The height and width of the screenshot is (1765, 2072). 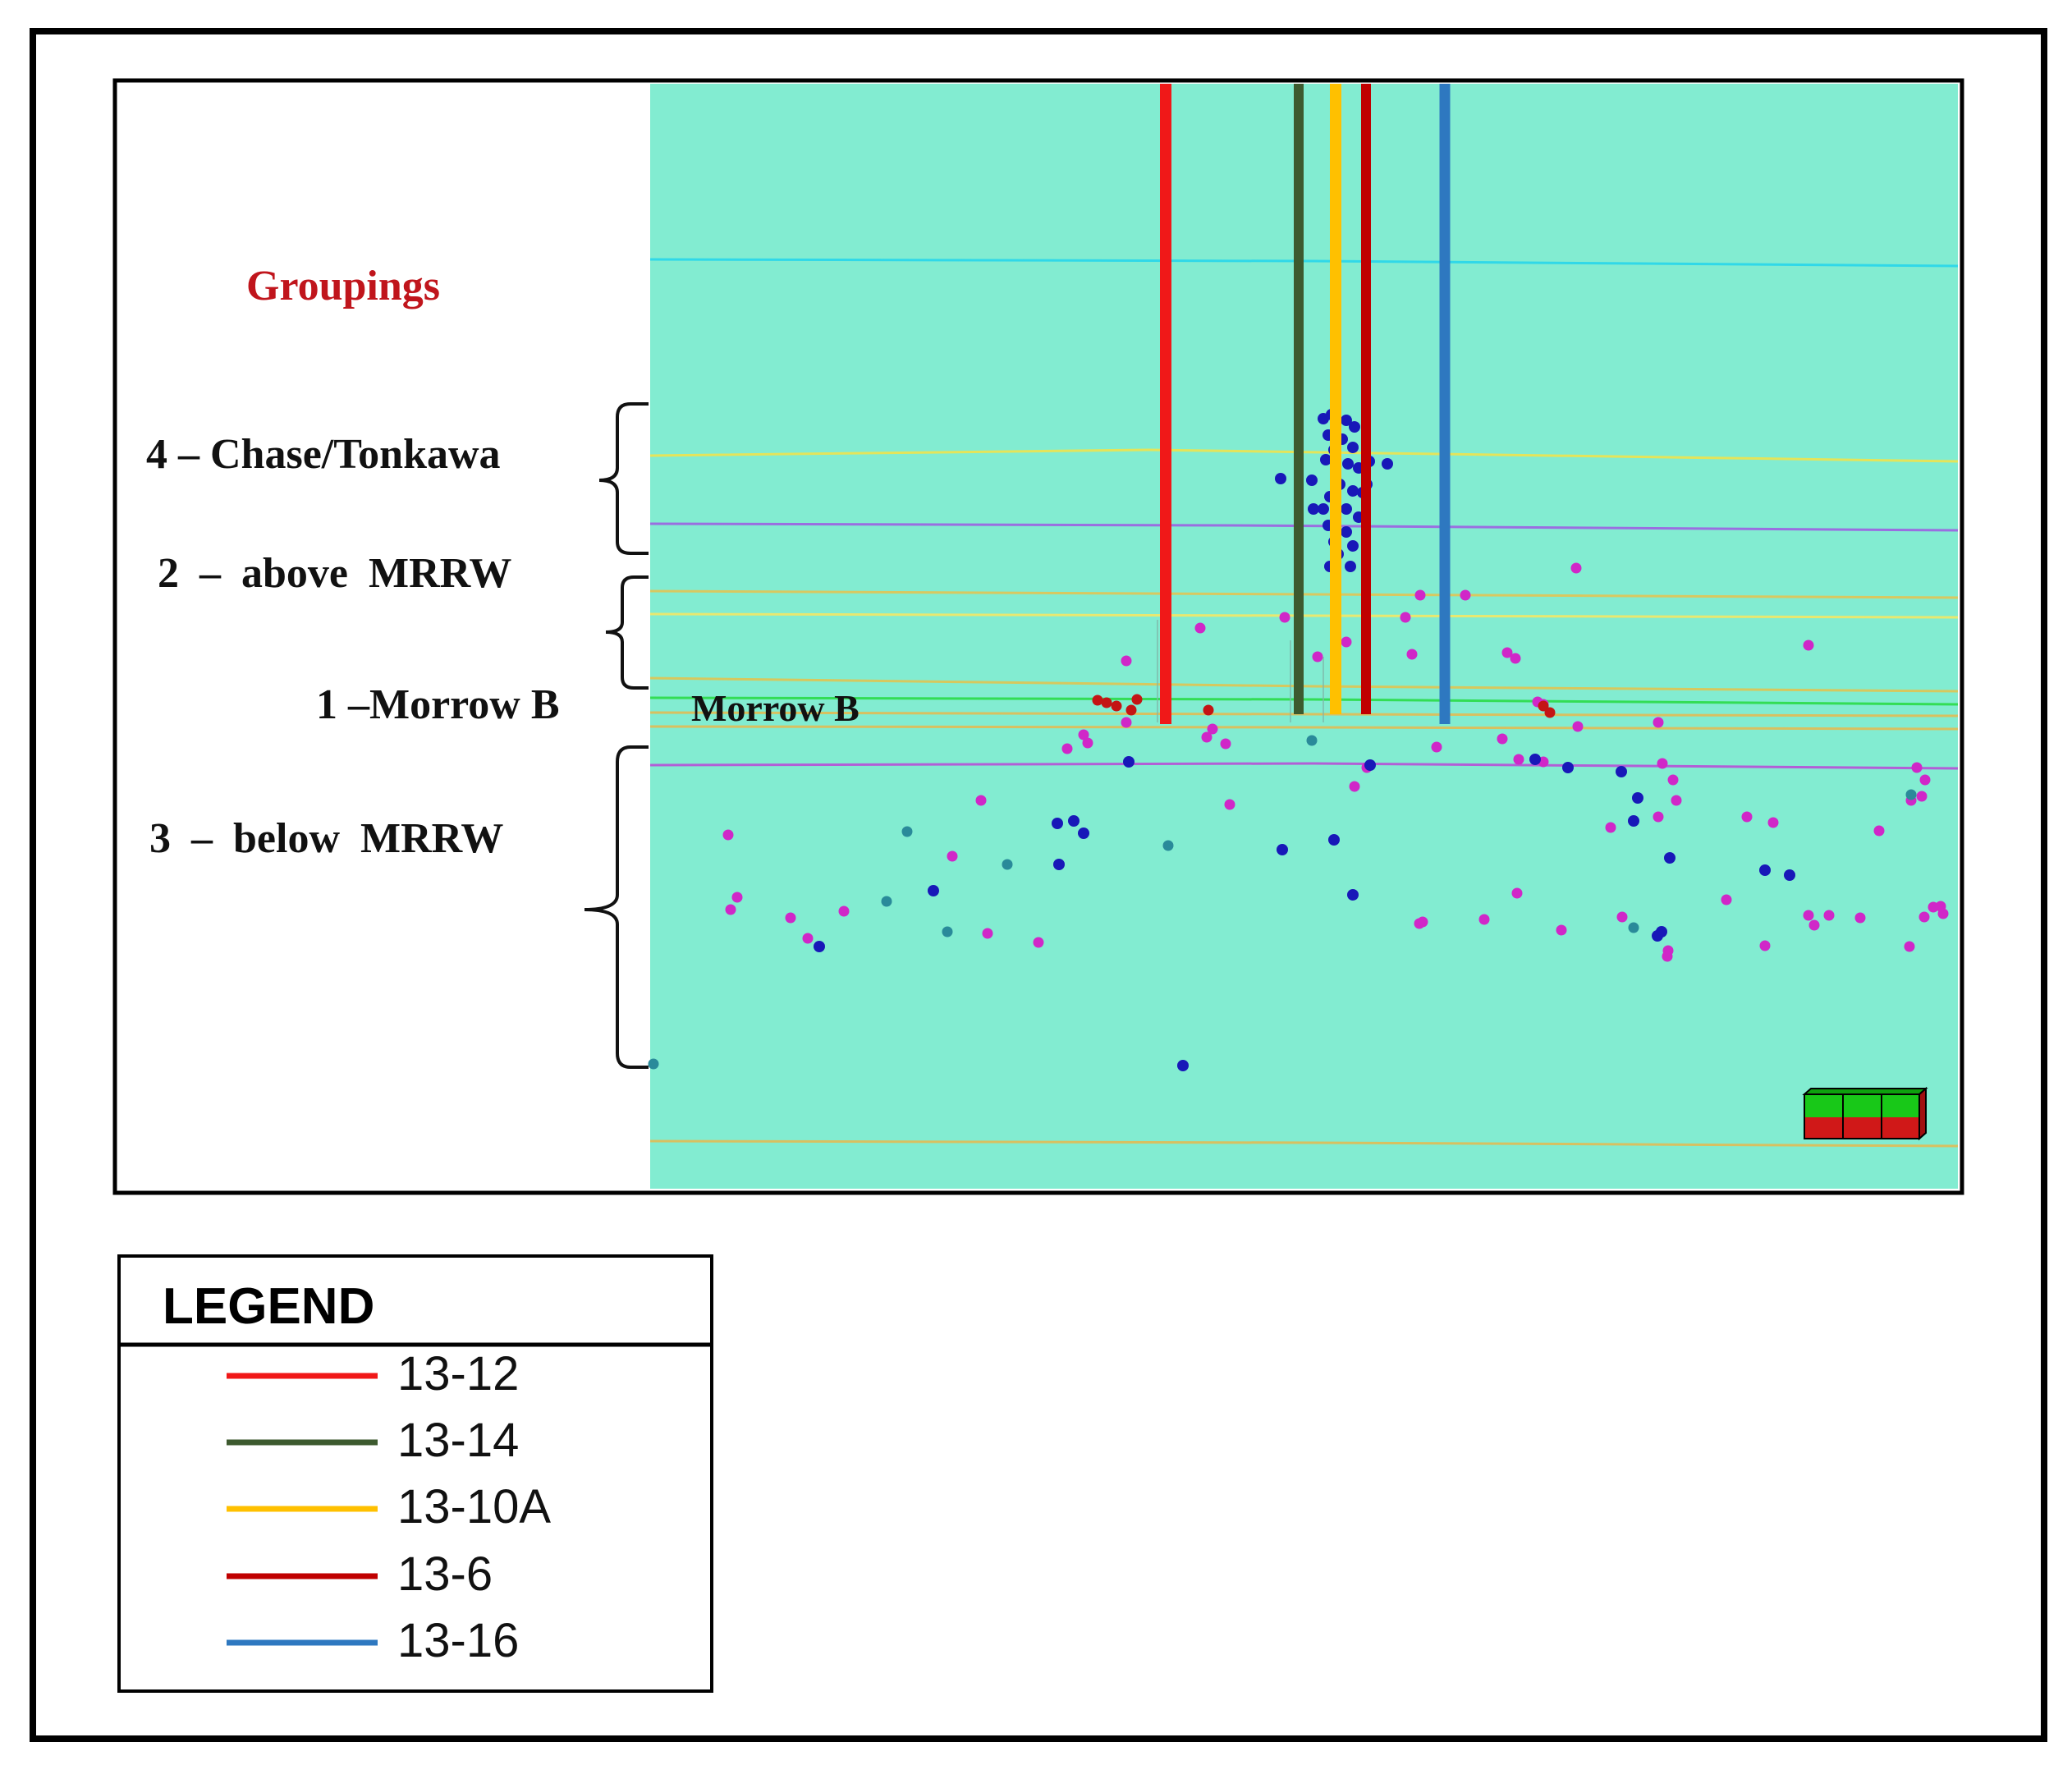 What do you see at coordinates (775, 708) in the screenshot?
I see `zone-label: Morrow B` at bounding box center [775, 708].